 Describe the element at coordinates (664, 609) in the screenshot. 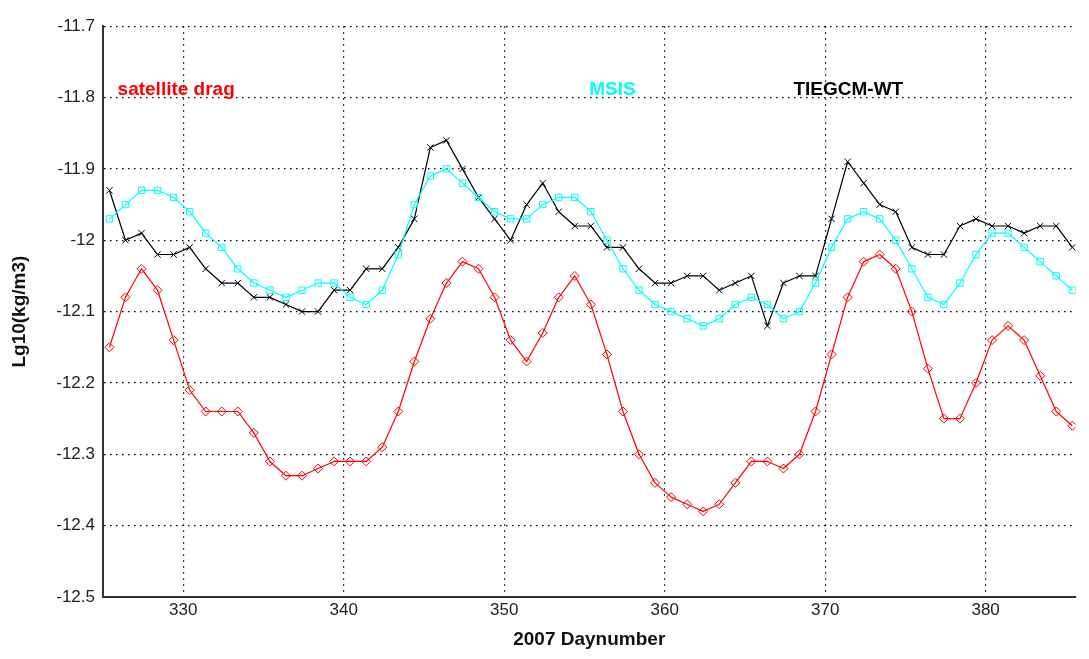

I see `x-tick-label: 360` at that location.